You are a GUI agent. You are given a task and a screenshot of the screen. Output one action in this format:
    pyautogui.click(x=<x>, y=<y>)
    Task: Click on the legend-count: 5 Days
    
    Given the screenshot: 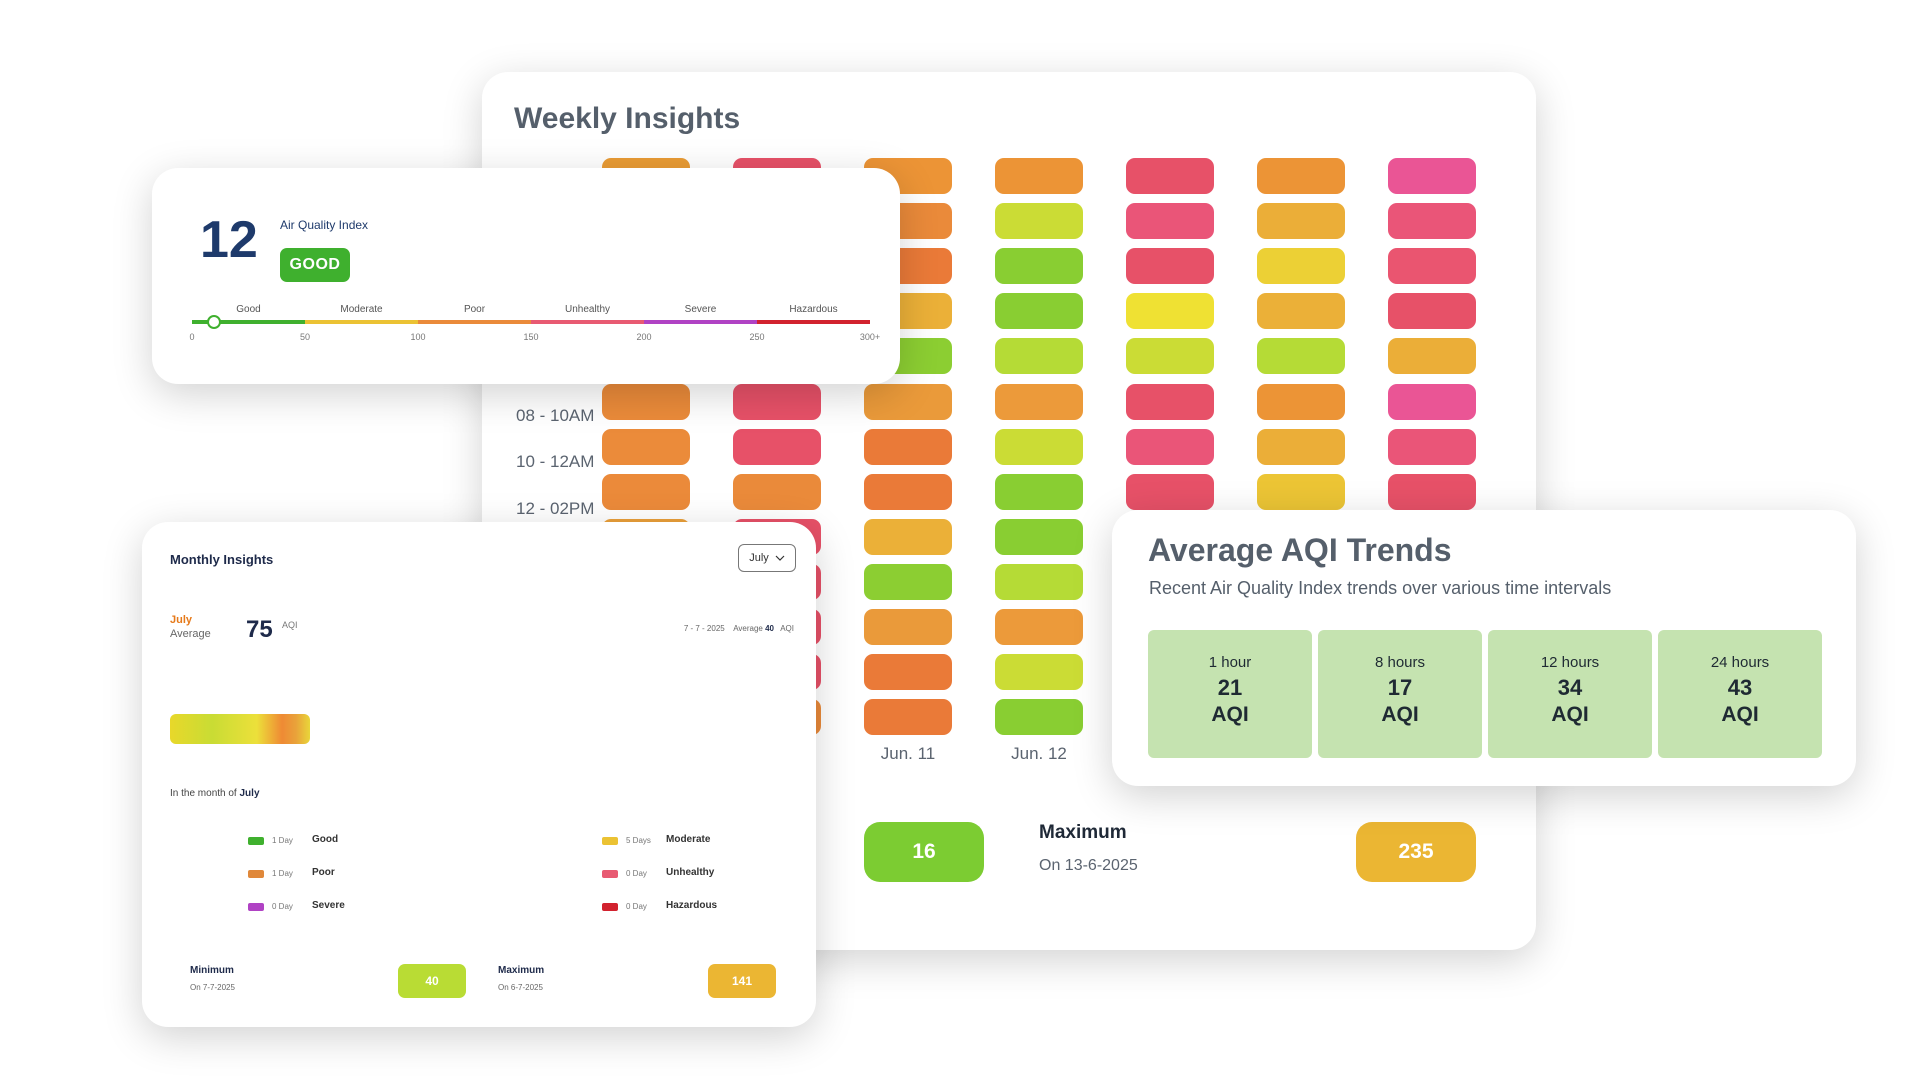 What is the action you would take?
    pyautogui.click(x=638, y=840)
    